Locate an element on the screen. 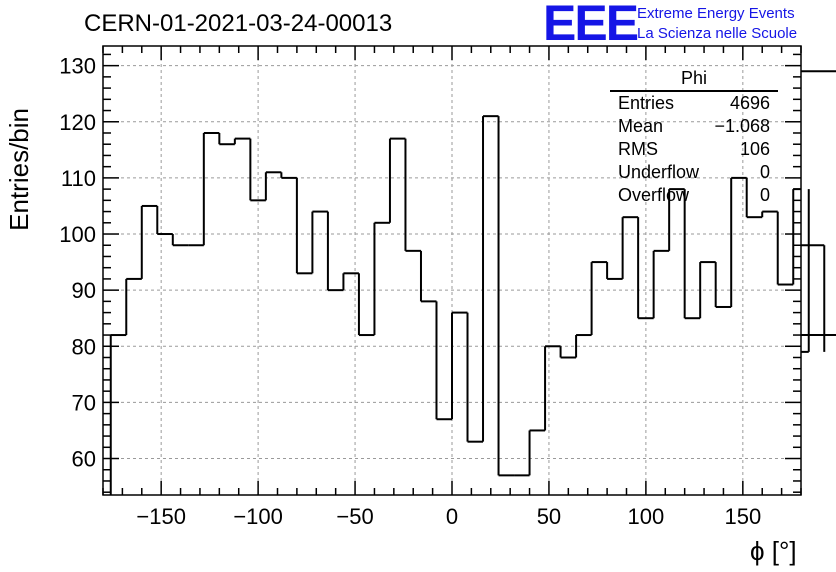 This screenshot has height=572, width=836. y-tick-label: 60 is located at coordinates (84, 459).